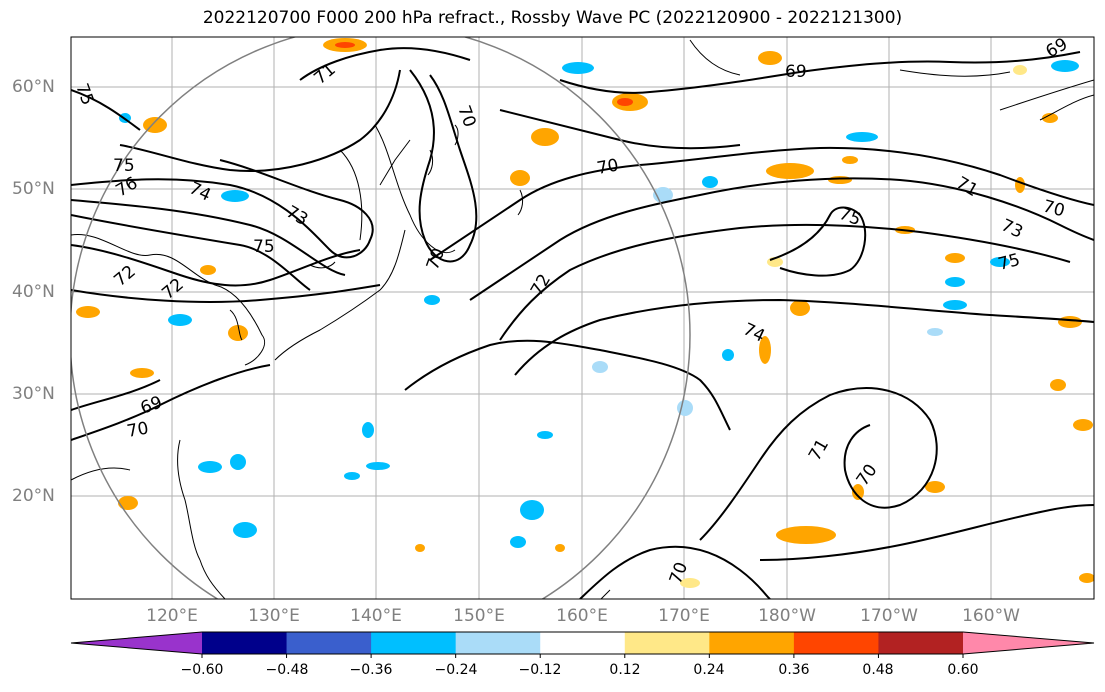  What do you see at coordinates (991, 616) in the screenshot?
I see `lon-label: 160°W` at bounding box center [991, 616].